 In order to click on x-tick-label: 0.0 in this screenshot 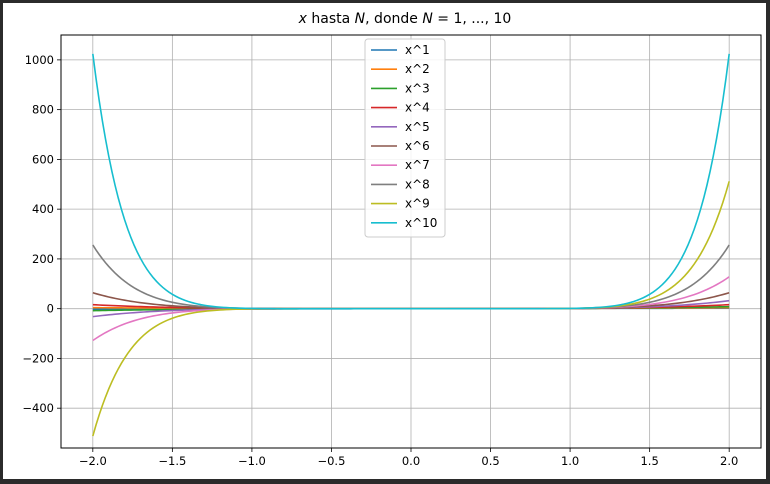, I will do `click(411, 461)`.